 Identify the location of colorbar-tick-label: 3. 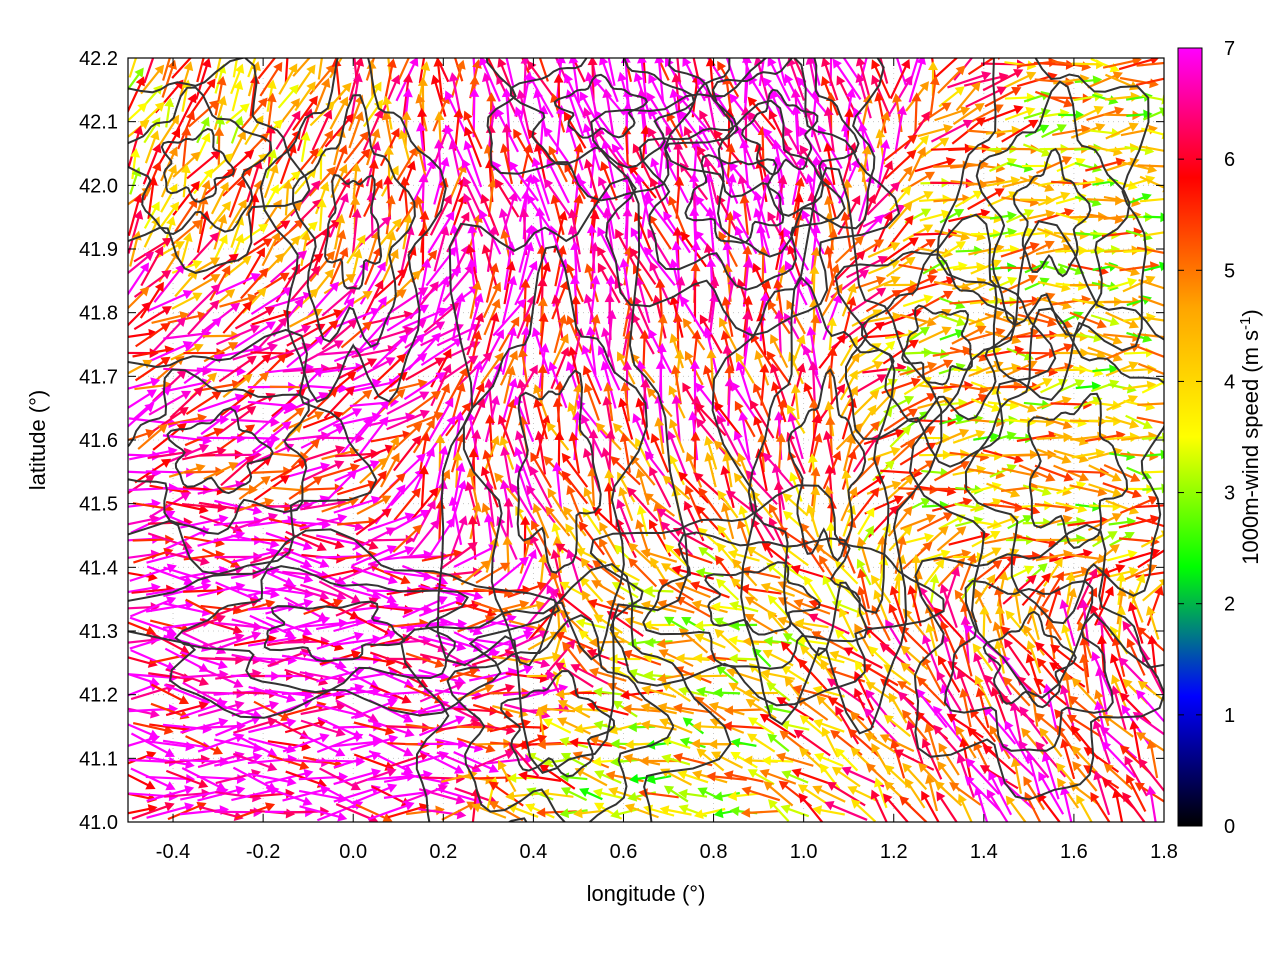
(1229, 494).